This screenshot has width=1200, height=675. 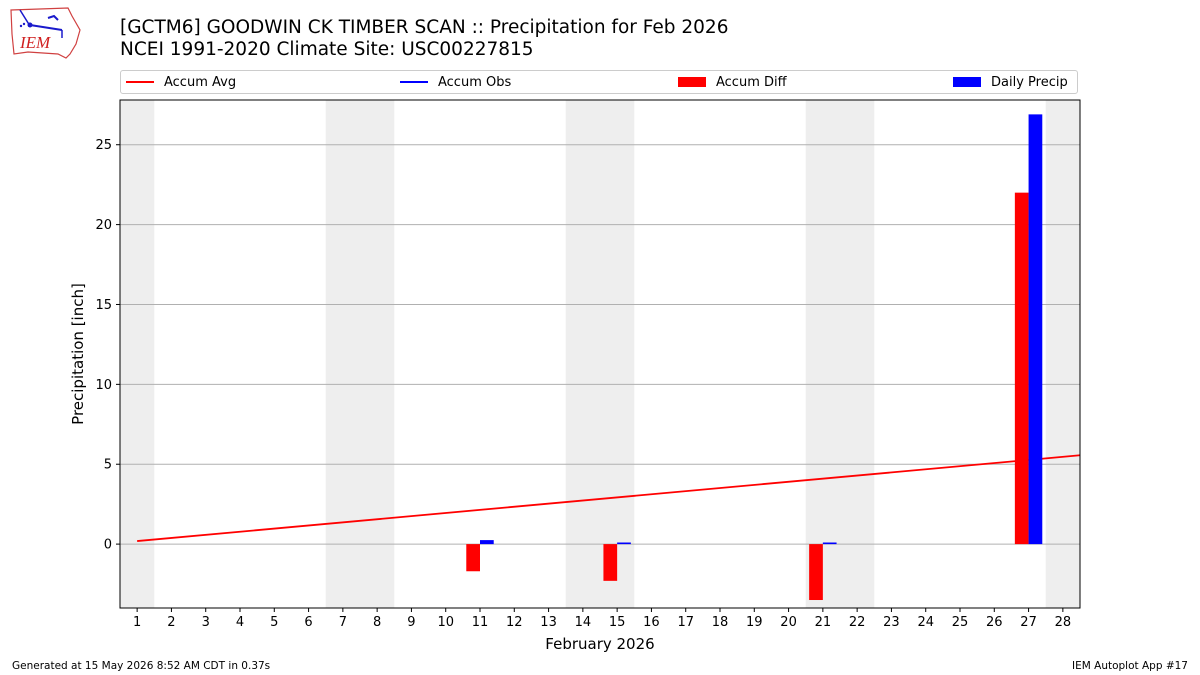 What do you see at coordinates (103, 385) in the screenshot?
I see `y-tick-label-10: 10` at bounding box center [103, 385].